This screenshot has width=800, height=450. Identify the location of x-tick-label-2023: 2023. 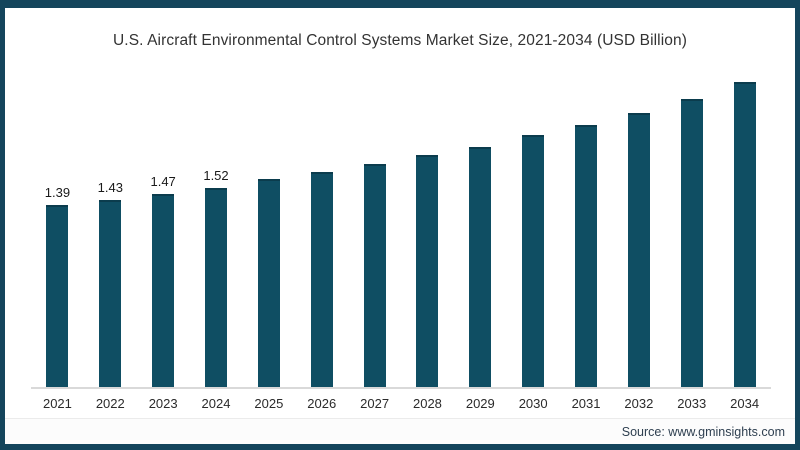
(163, 403).